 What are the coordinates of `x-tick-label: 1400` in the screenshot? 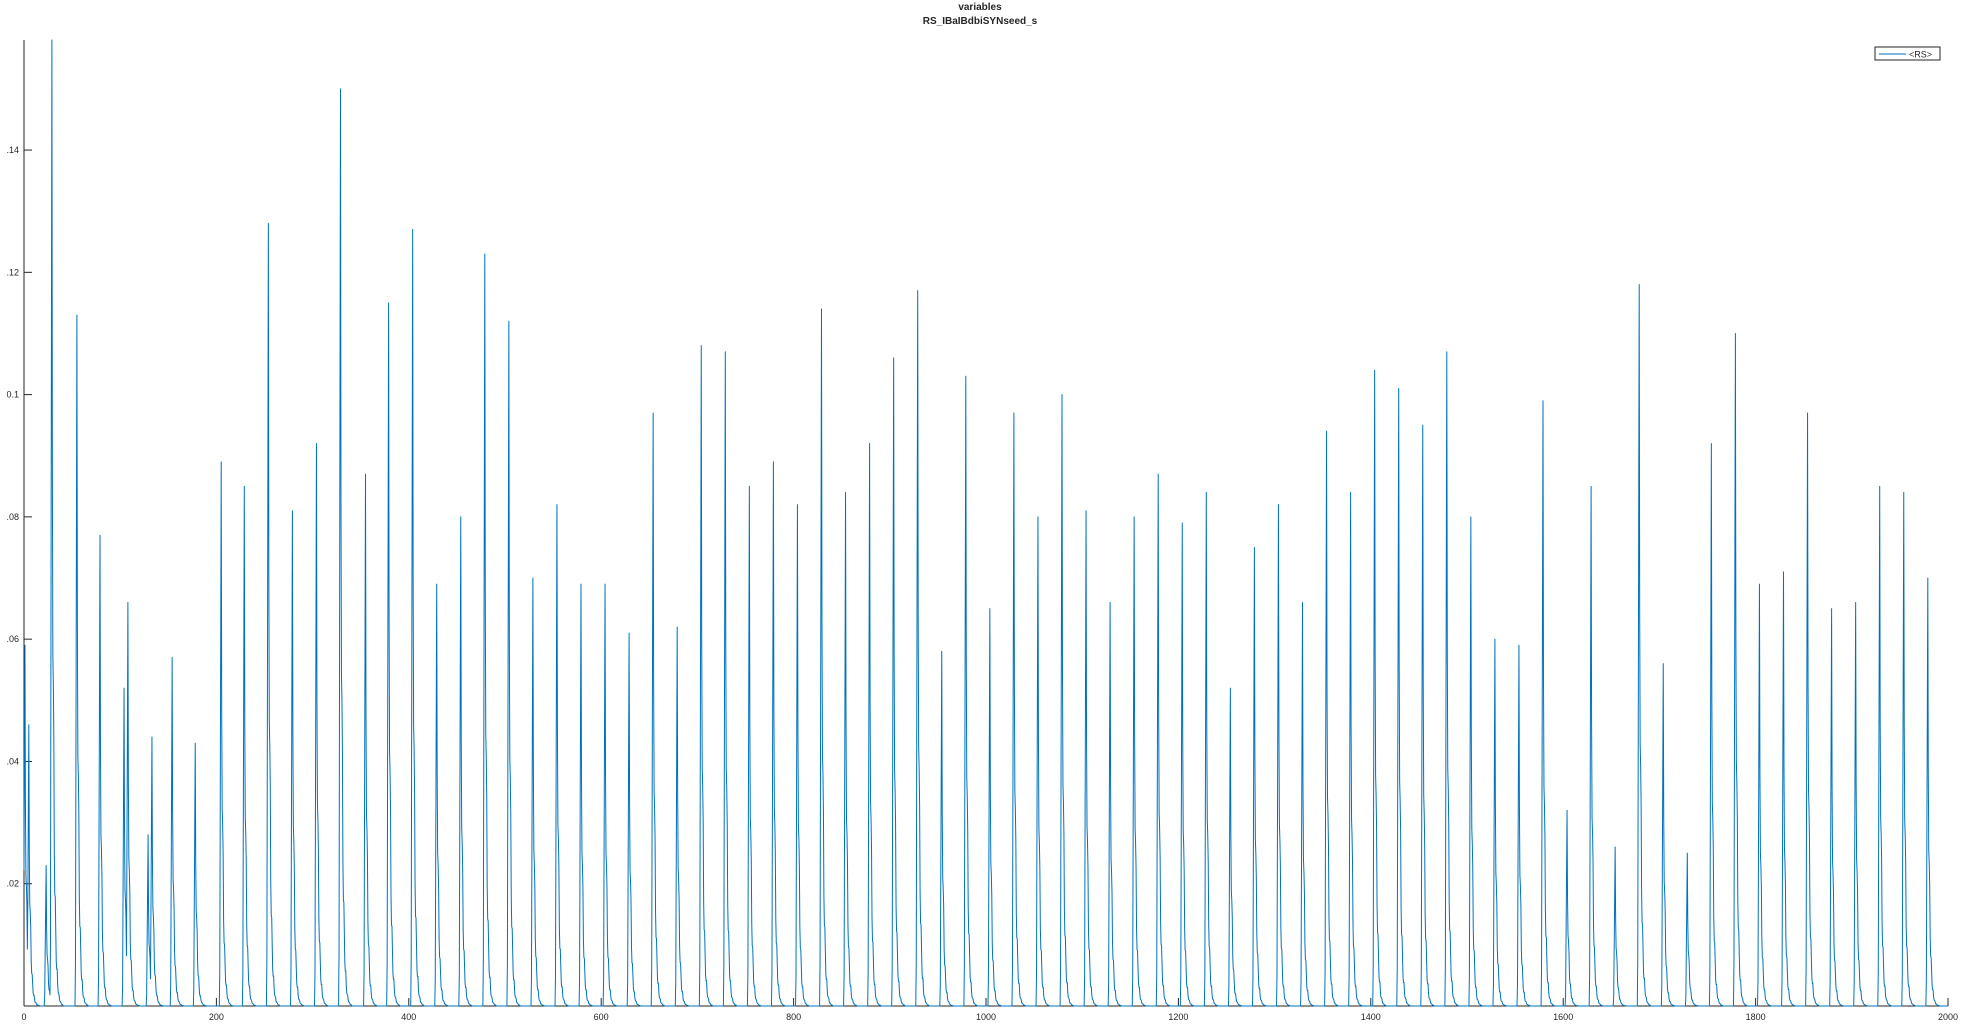 It's located at (1371, 1017).